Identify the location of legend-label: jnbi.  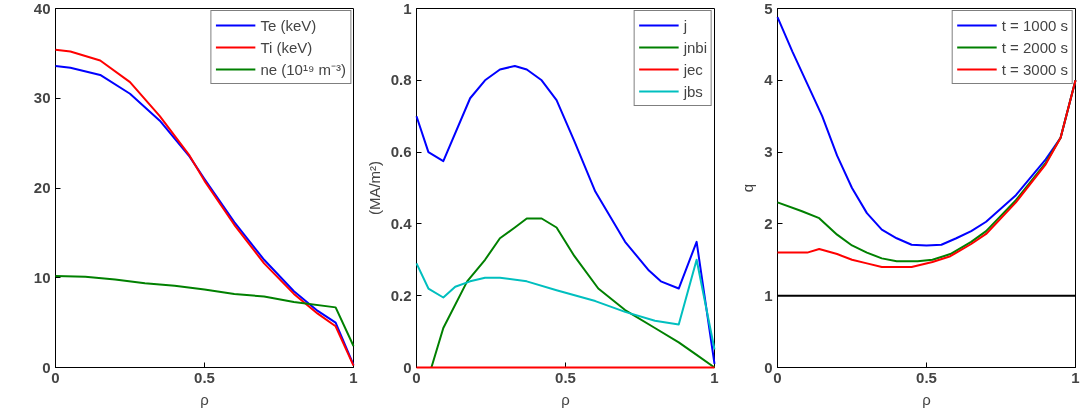
(695, 47).